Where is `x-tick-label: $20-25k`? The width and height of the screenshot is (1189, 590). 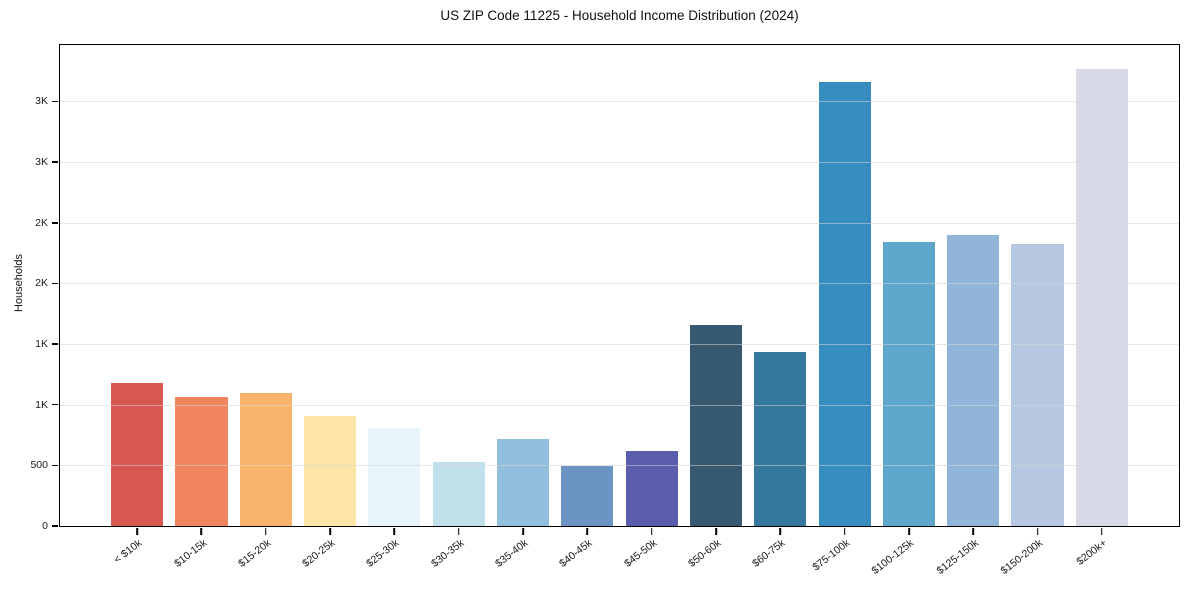 x-tick-label: $20-25k is located at coordinates (319, 553).